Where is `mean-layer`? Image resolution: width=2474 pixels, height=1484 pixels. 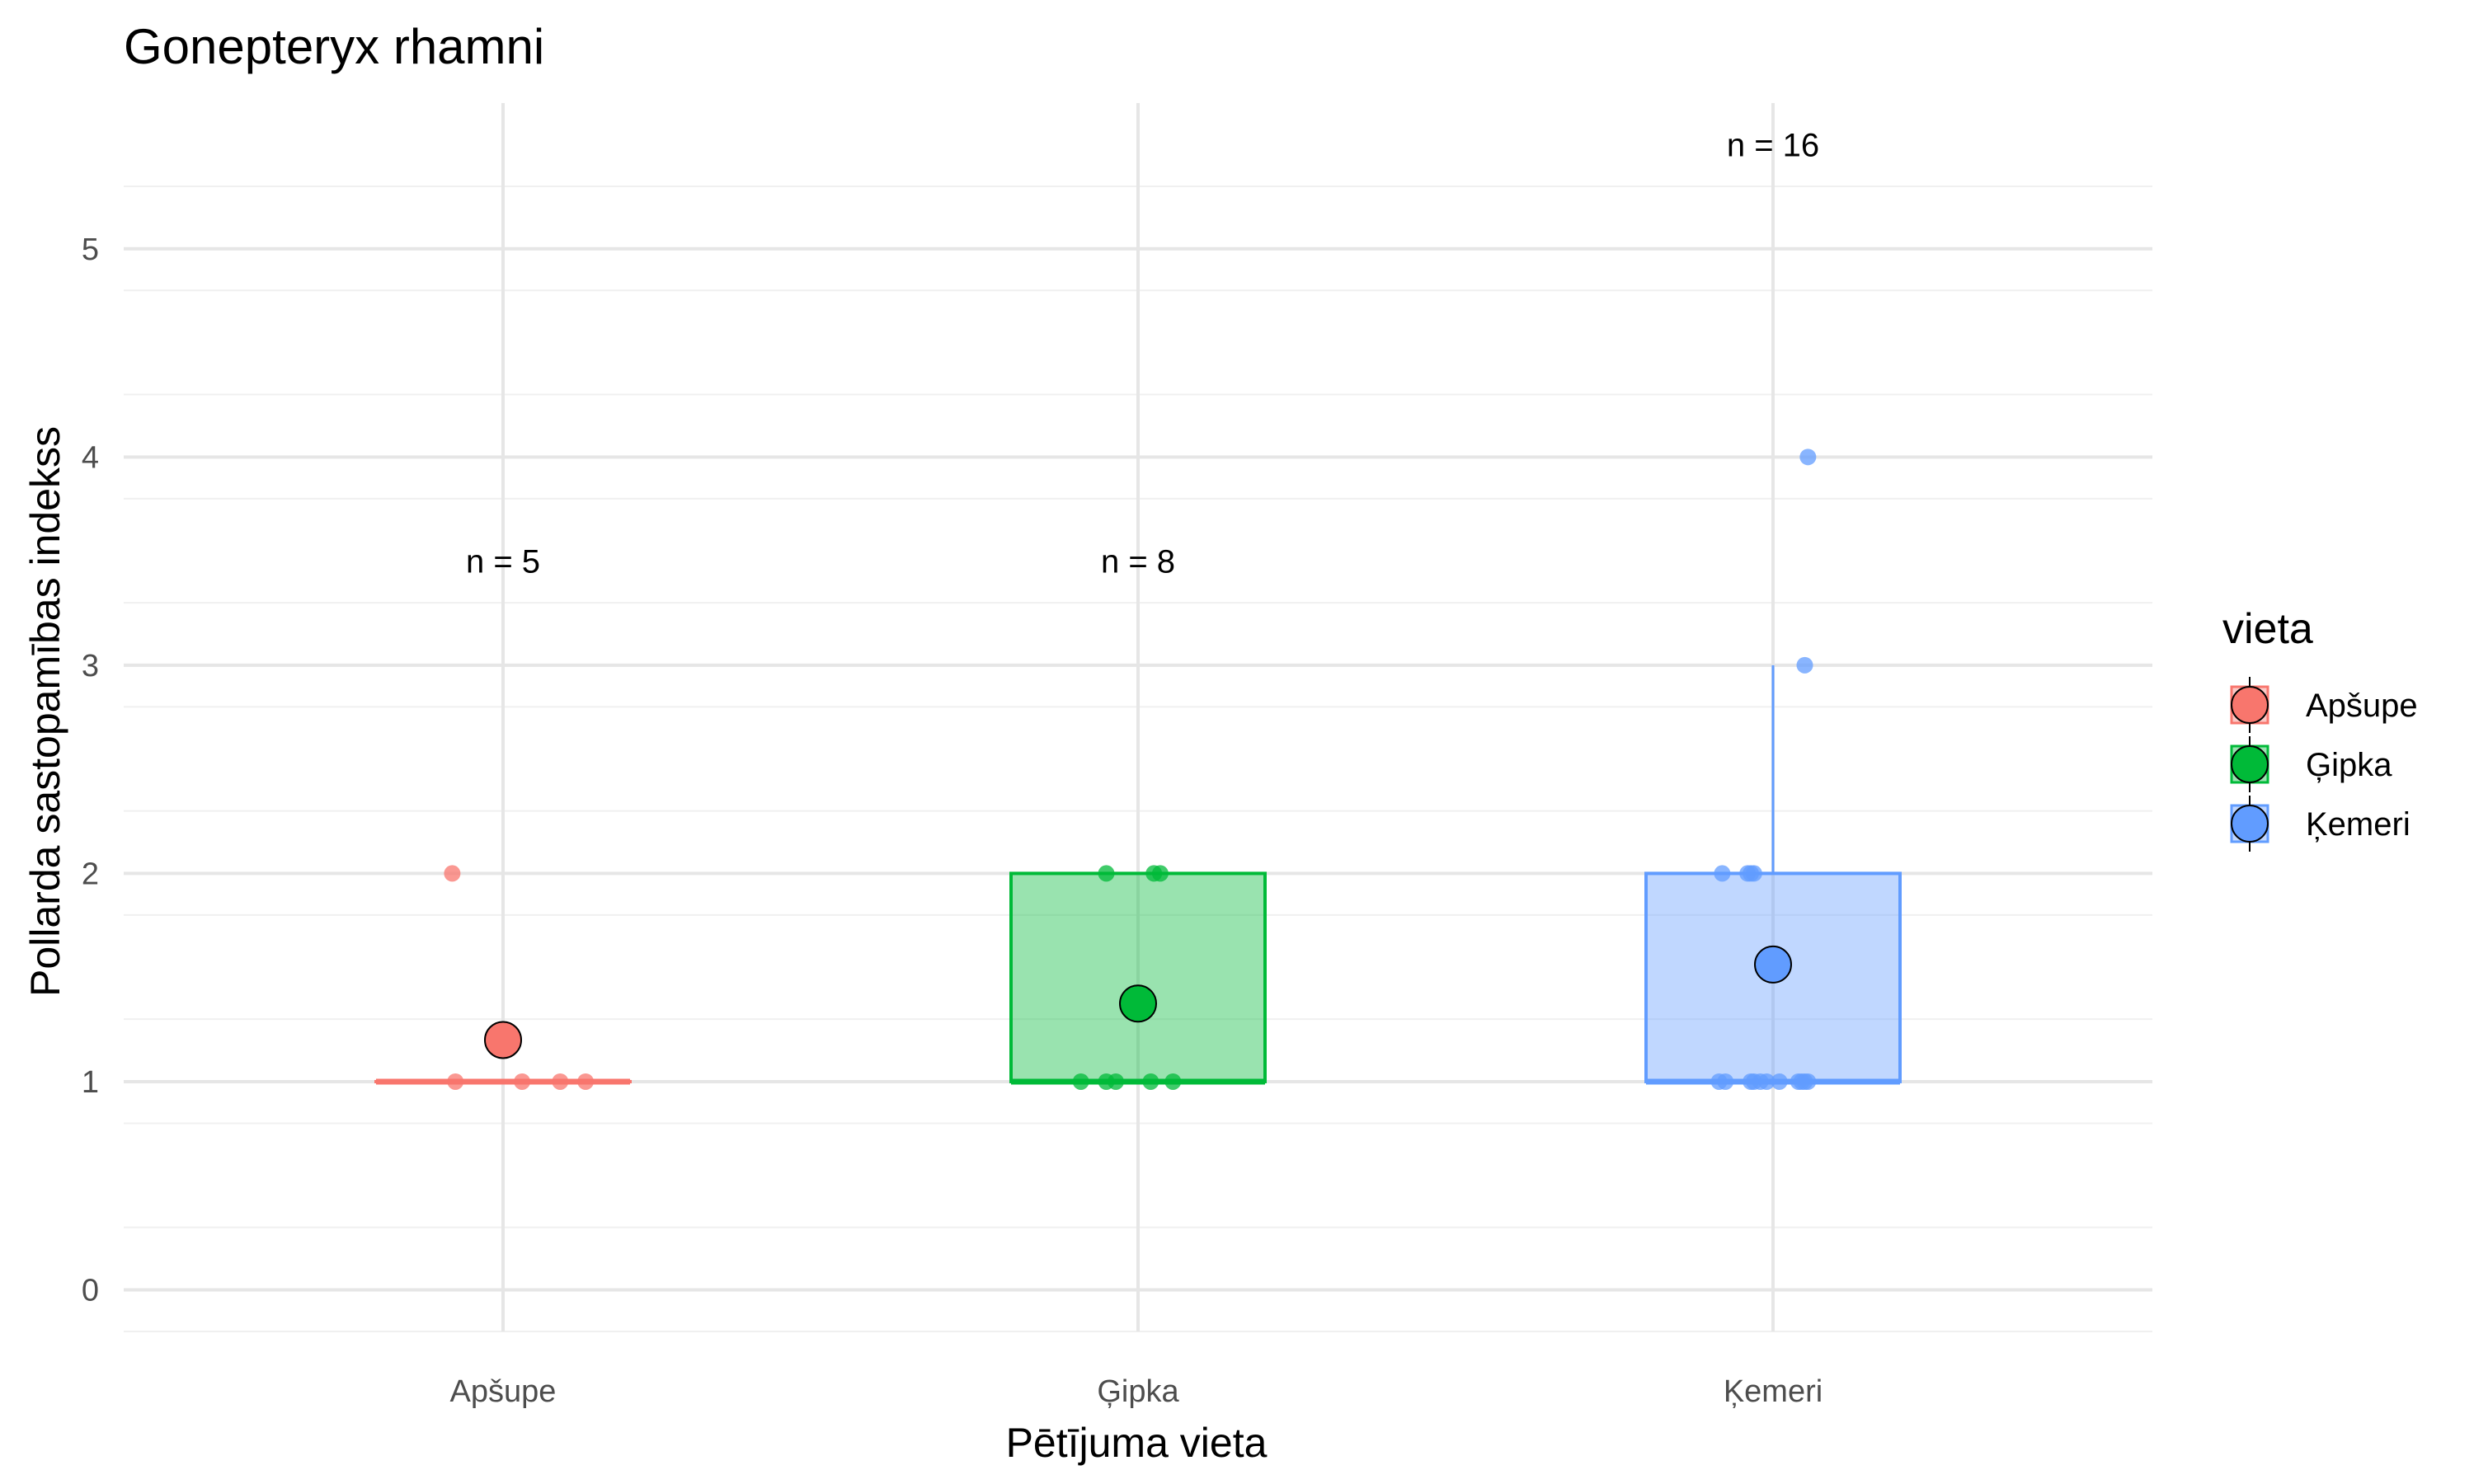 mean-layer is located at coordinates (1138, 1002).